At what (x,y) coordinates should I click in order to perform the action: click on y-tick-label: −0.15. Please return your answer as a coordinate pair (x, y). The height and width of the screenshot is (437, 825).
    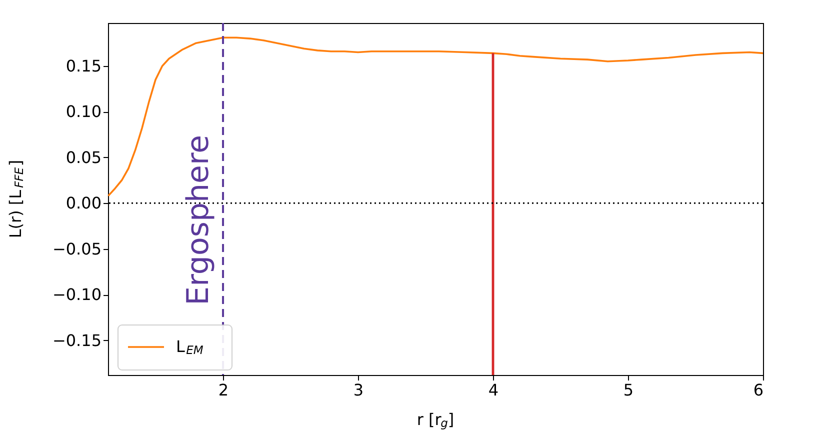
    Looking at the image, I should click on (77, 340).